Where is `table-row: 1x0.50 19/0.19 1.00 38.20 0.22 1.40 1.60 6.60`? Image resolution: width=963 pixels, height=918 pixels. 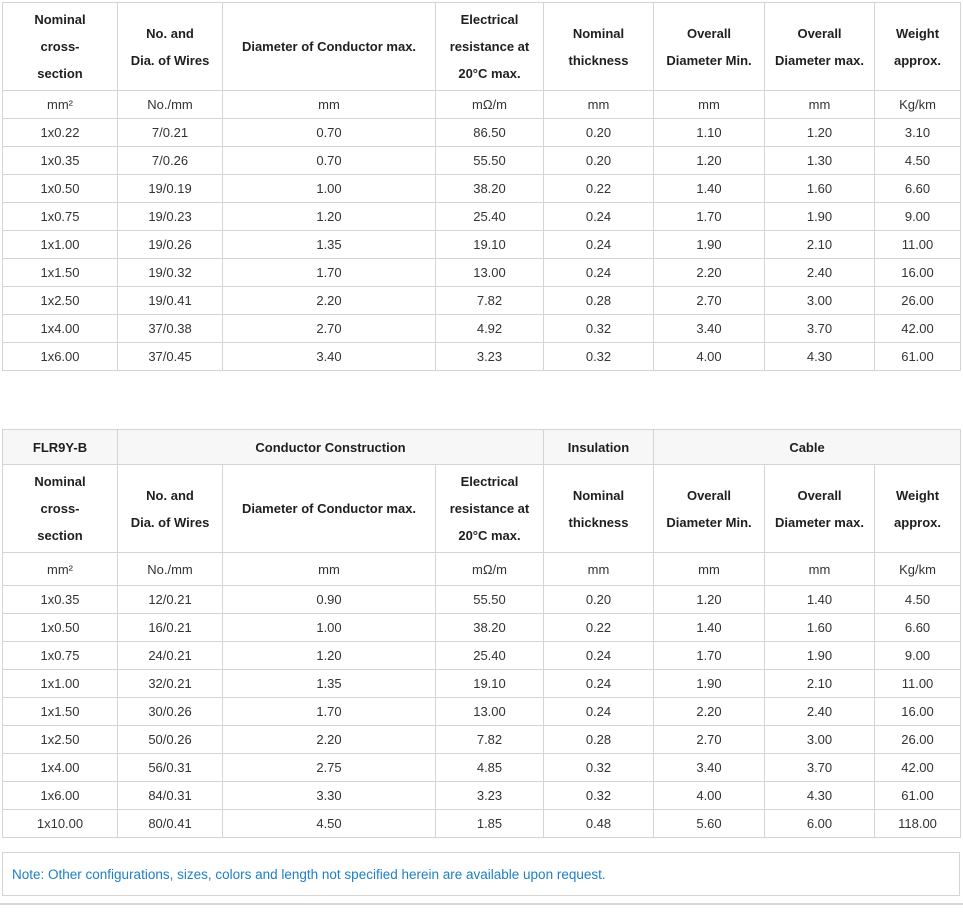
table-row: 1x0.50 19/0.19 1.00 38.20 0.22 1.40 1.60 6.60 is located at coordinates (481, 188).